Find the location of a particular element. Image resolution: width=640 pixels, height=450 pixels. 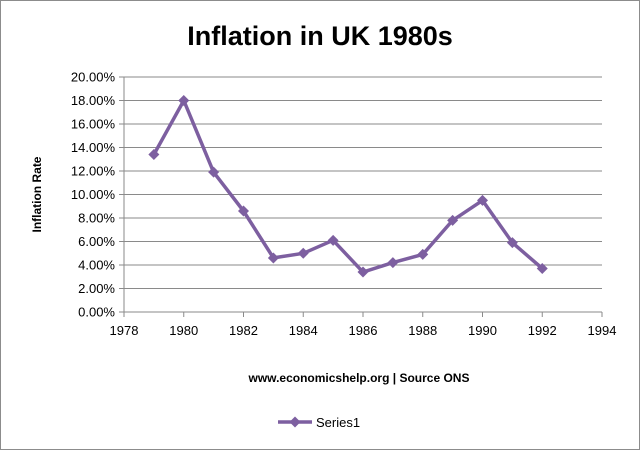

legend-marker-swatch is located at coordinates (295, 422).